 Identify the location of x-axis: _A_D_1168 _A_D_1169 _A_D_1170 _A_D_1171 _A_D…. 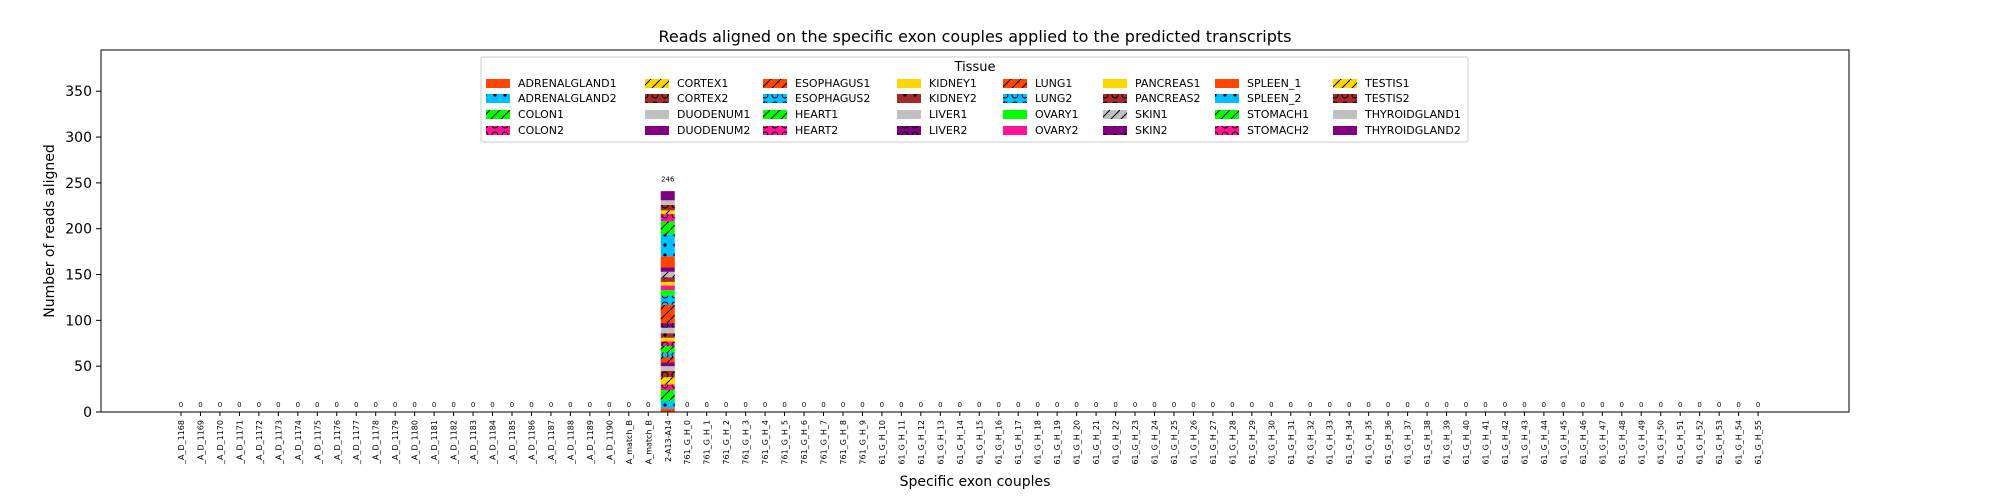
(970, 438).